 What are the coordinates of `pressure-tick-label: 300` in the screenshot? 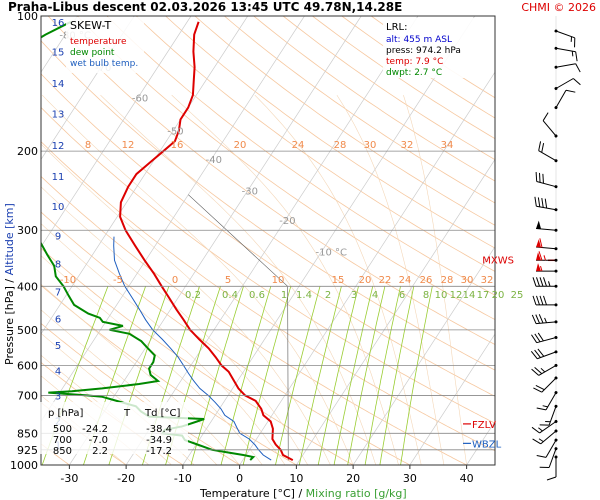 It's located at (27, 230).